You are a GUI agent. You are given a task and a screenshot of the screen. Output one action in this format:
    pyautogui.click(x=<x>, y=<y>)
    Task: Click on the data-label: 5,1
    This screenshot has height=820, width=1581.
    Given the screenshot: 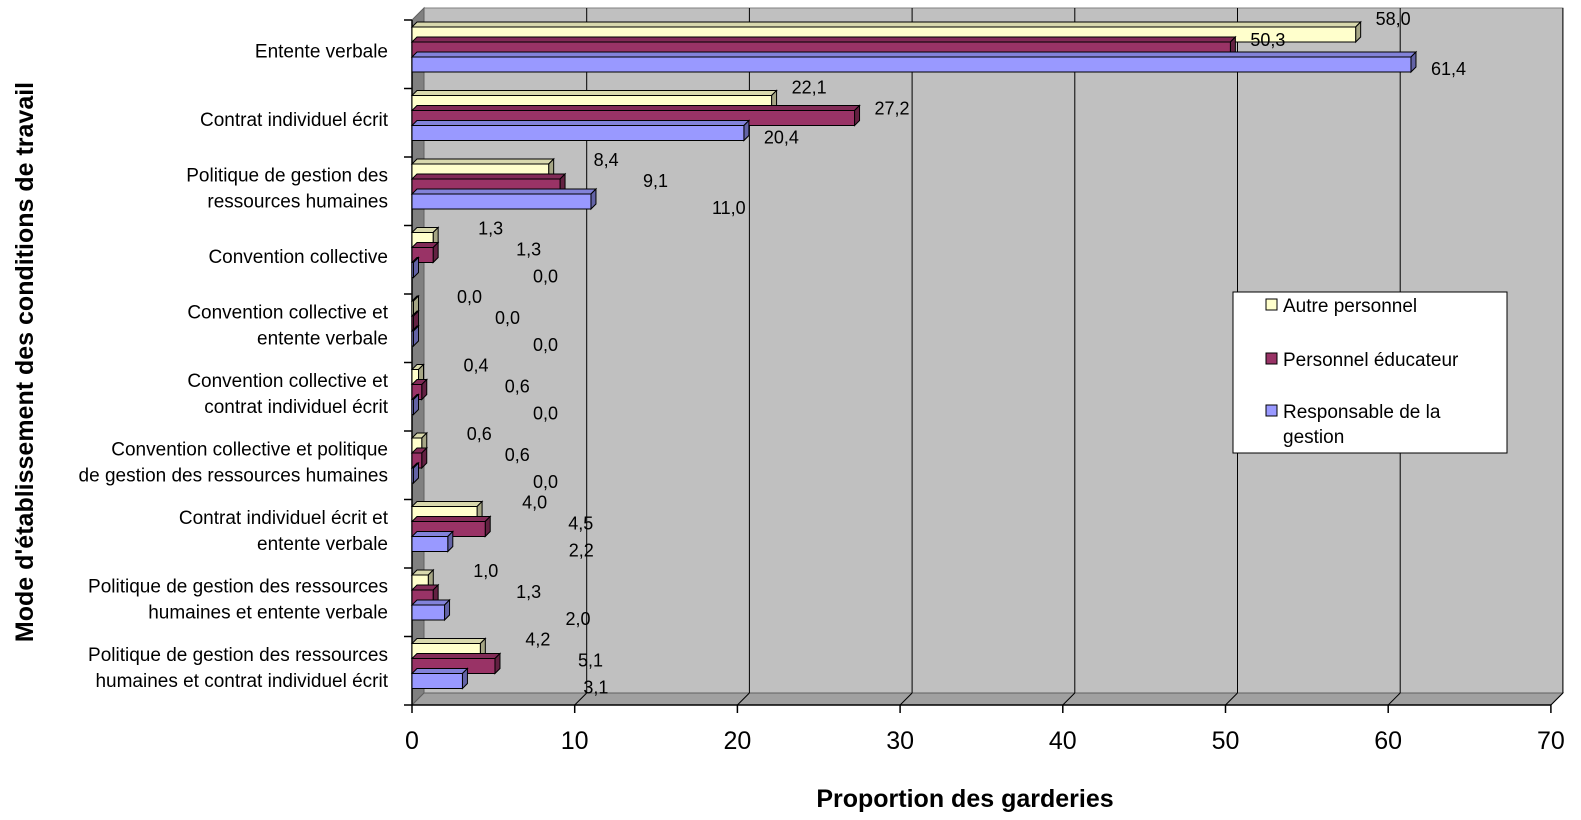 What is the action you would take?
    pyautogui.click(x=590, y=661)
    